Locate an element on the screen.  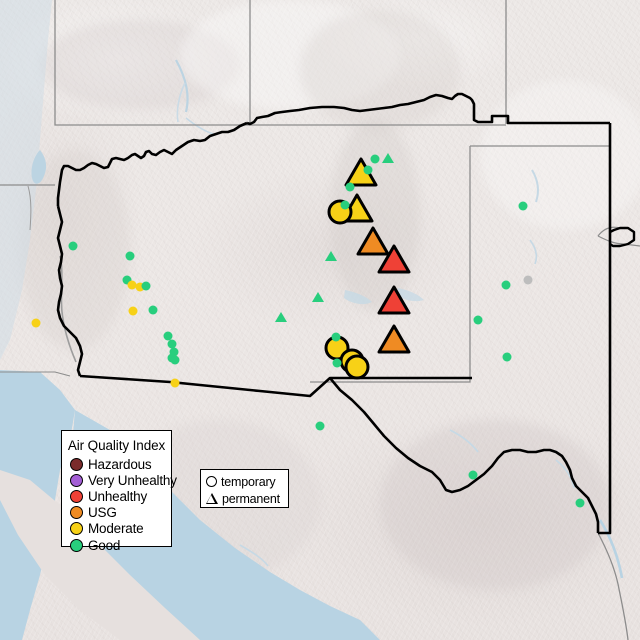
legend-item-temporary: temporary is located at coordinates (244, 481).